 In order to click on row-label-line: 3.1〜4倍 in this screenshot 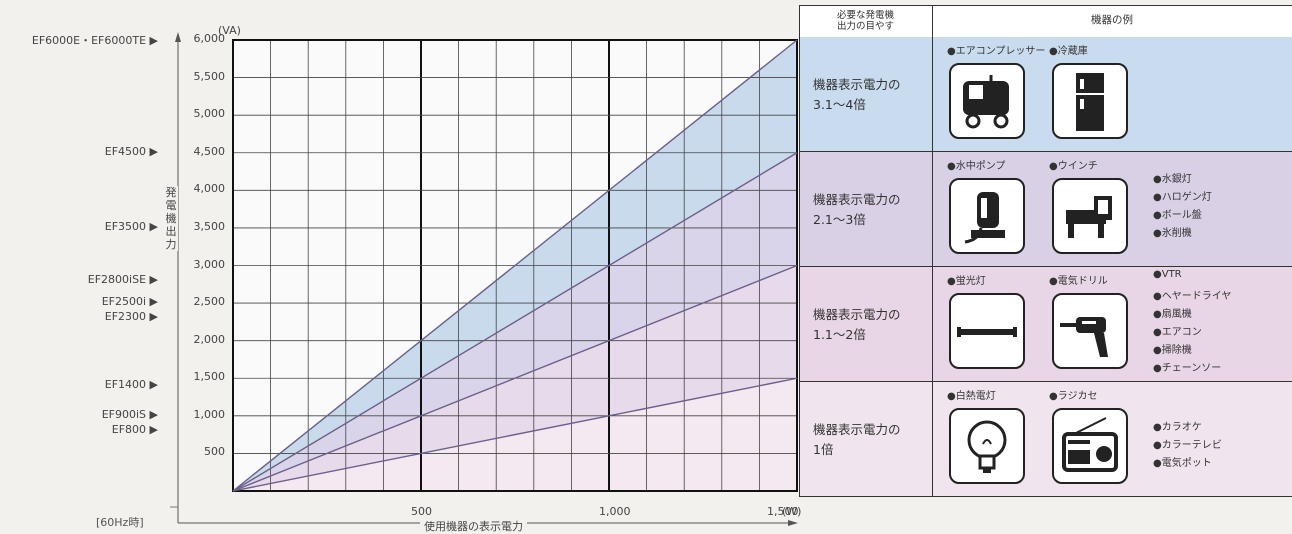, I will do `click(839, 104)`.